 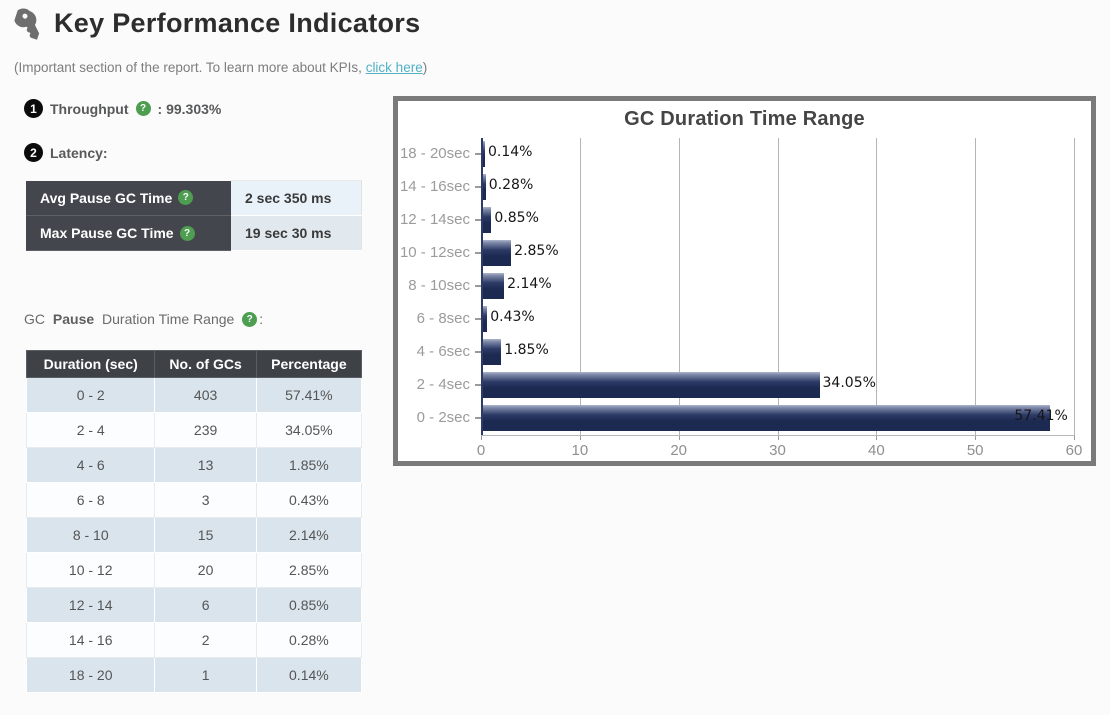 I want to click on y-category-label: 8 - 10sec, so click(x=439, y=285).